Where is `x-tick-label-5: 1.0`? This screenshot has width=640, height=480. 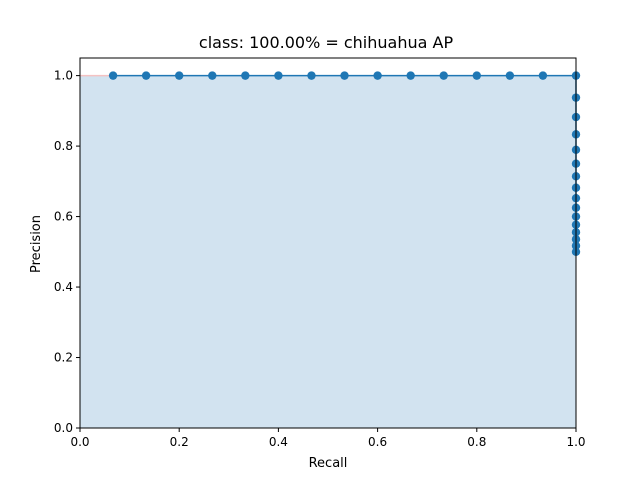
x-tick-label-5: 1.0 is located at coordinates (575, 442).